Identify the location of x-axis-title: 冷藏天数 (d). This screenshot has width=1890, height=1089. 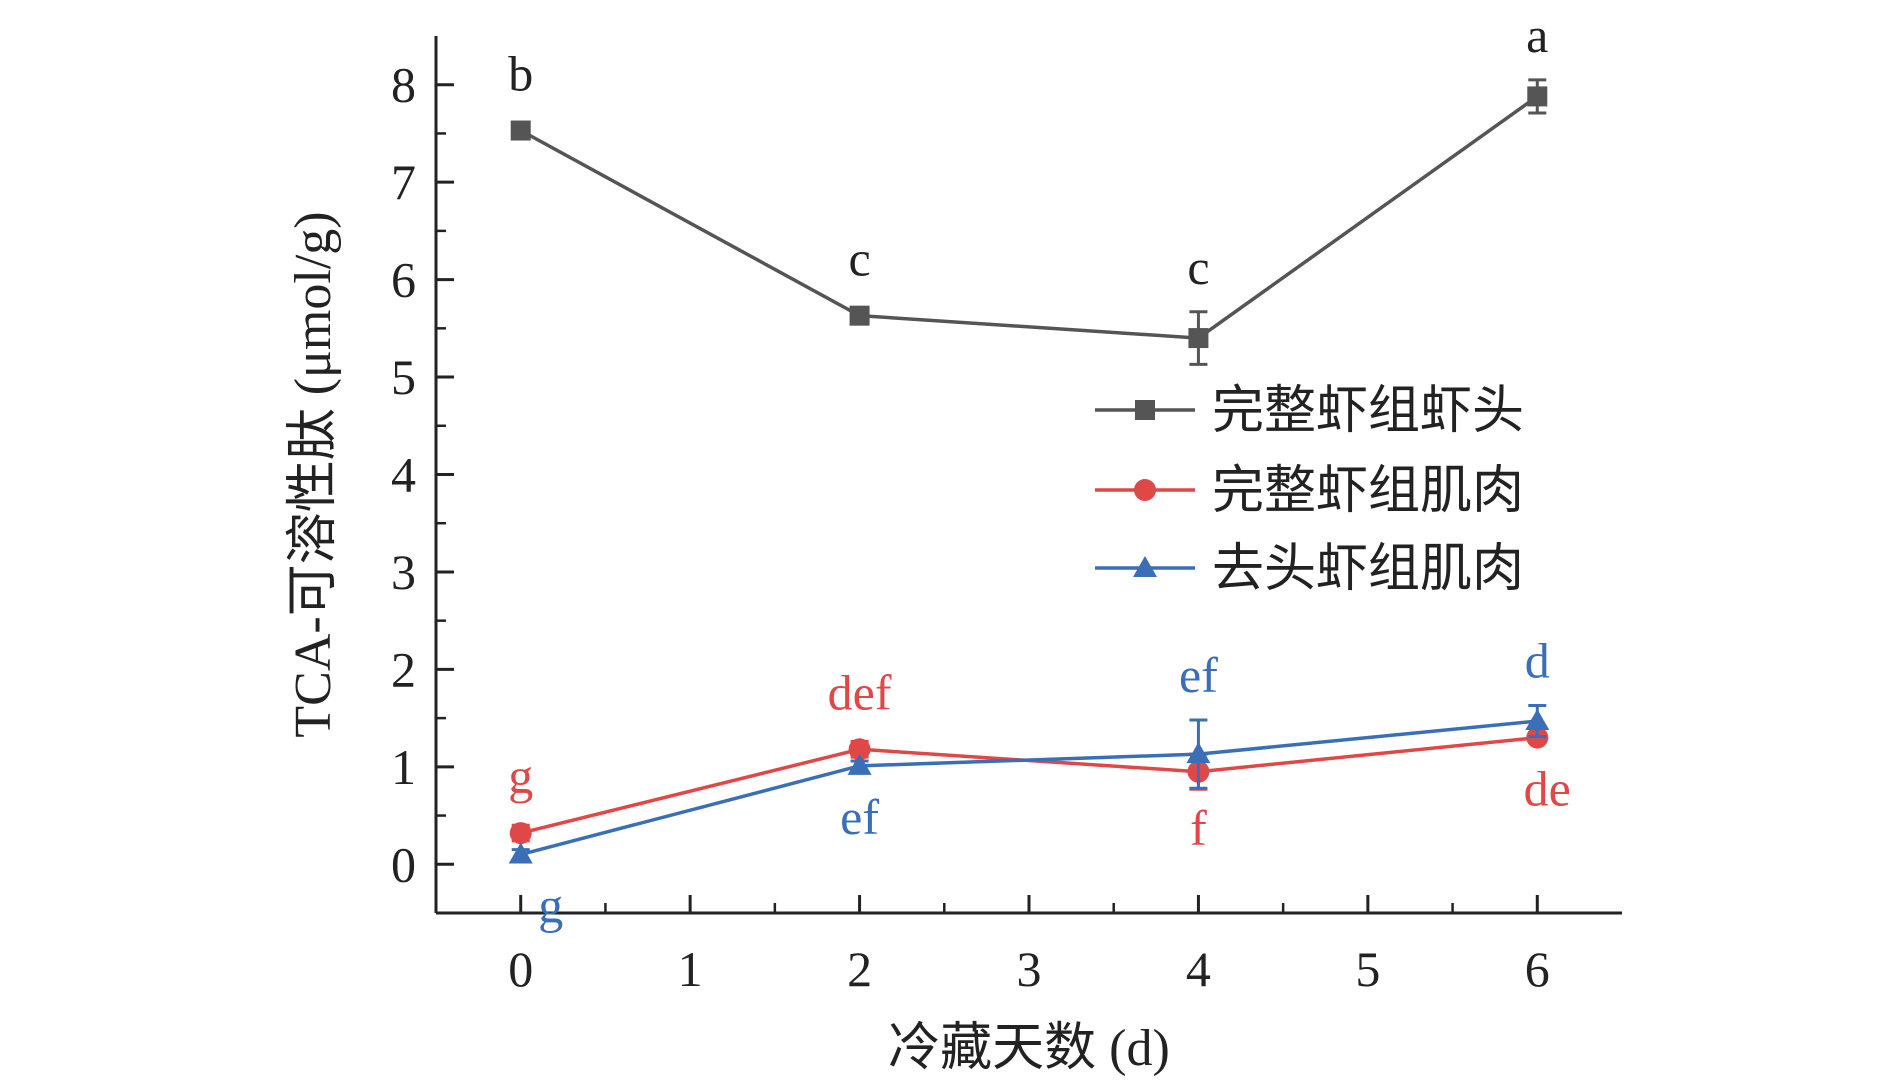
(1029, 1048).